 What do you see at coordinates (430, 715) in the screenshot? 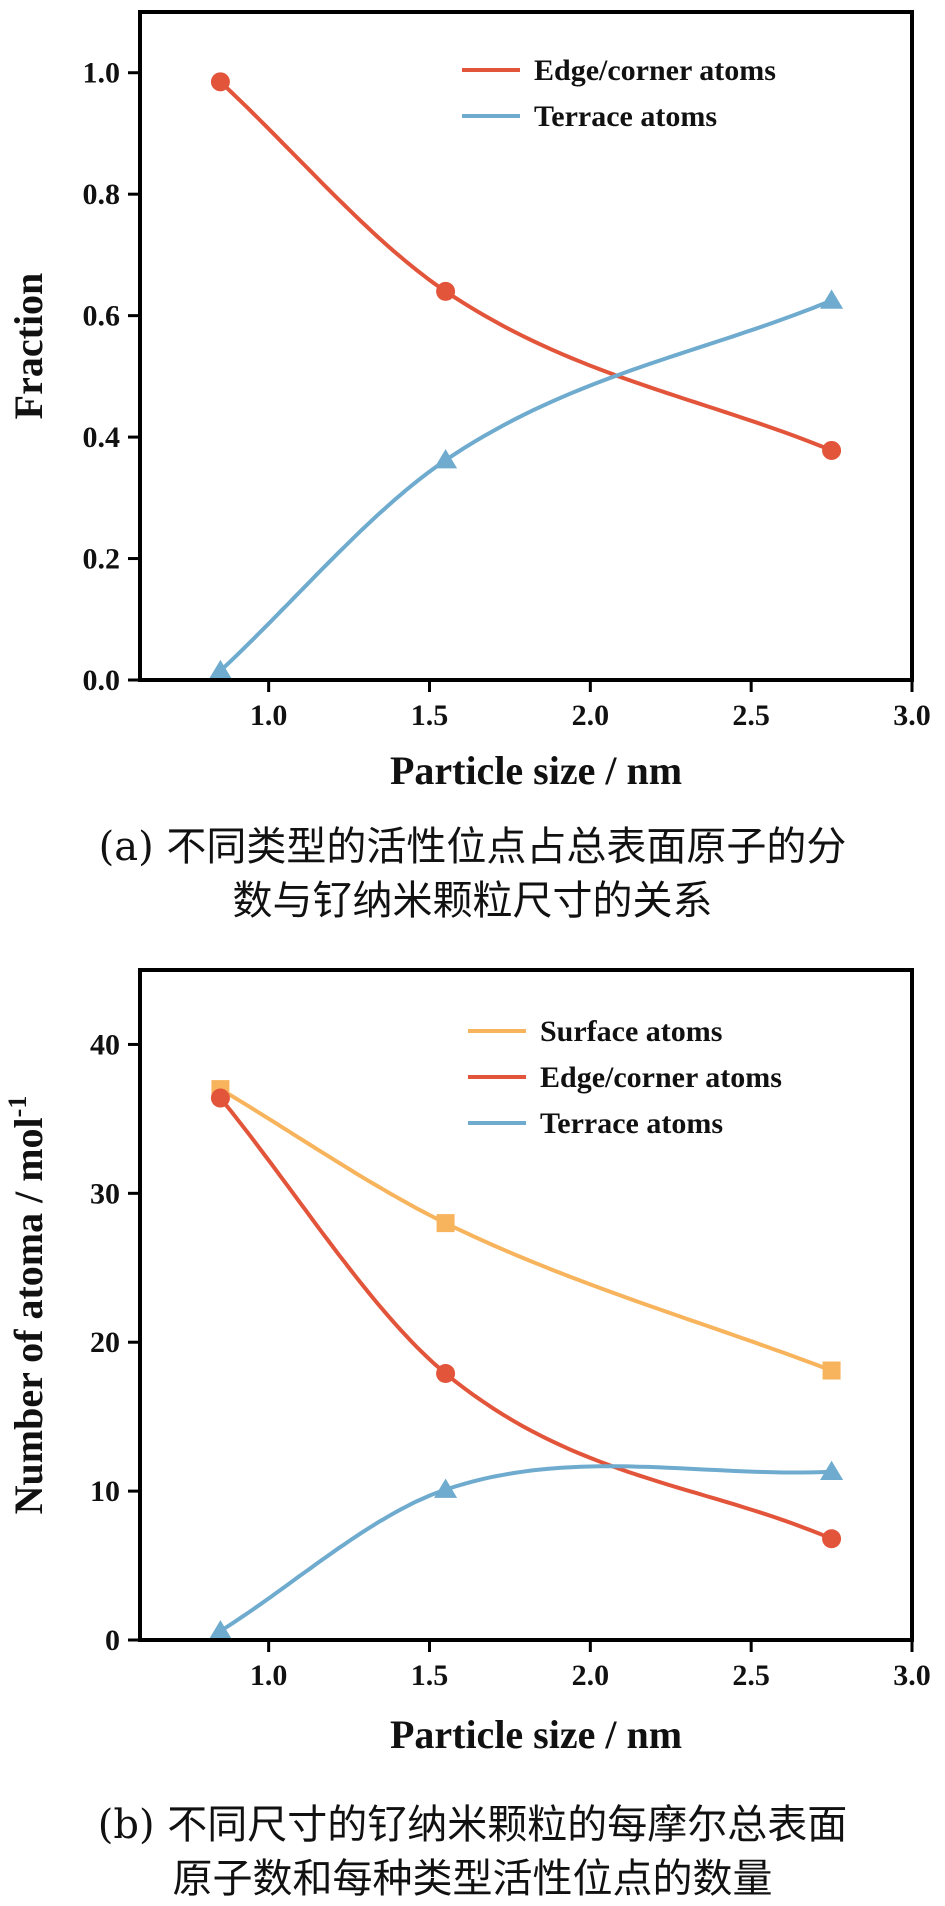
I see `x-tick-label-a-1: 1.5` at bounding box center [430, 715].